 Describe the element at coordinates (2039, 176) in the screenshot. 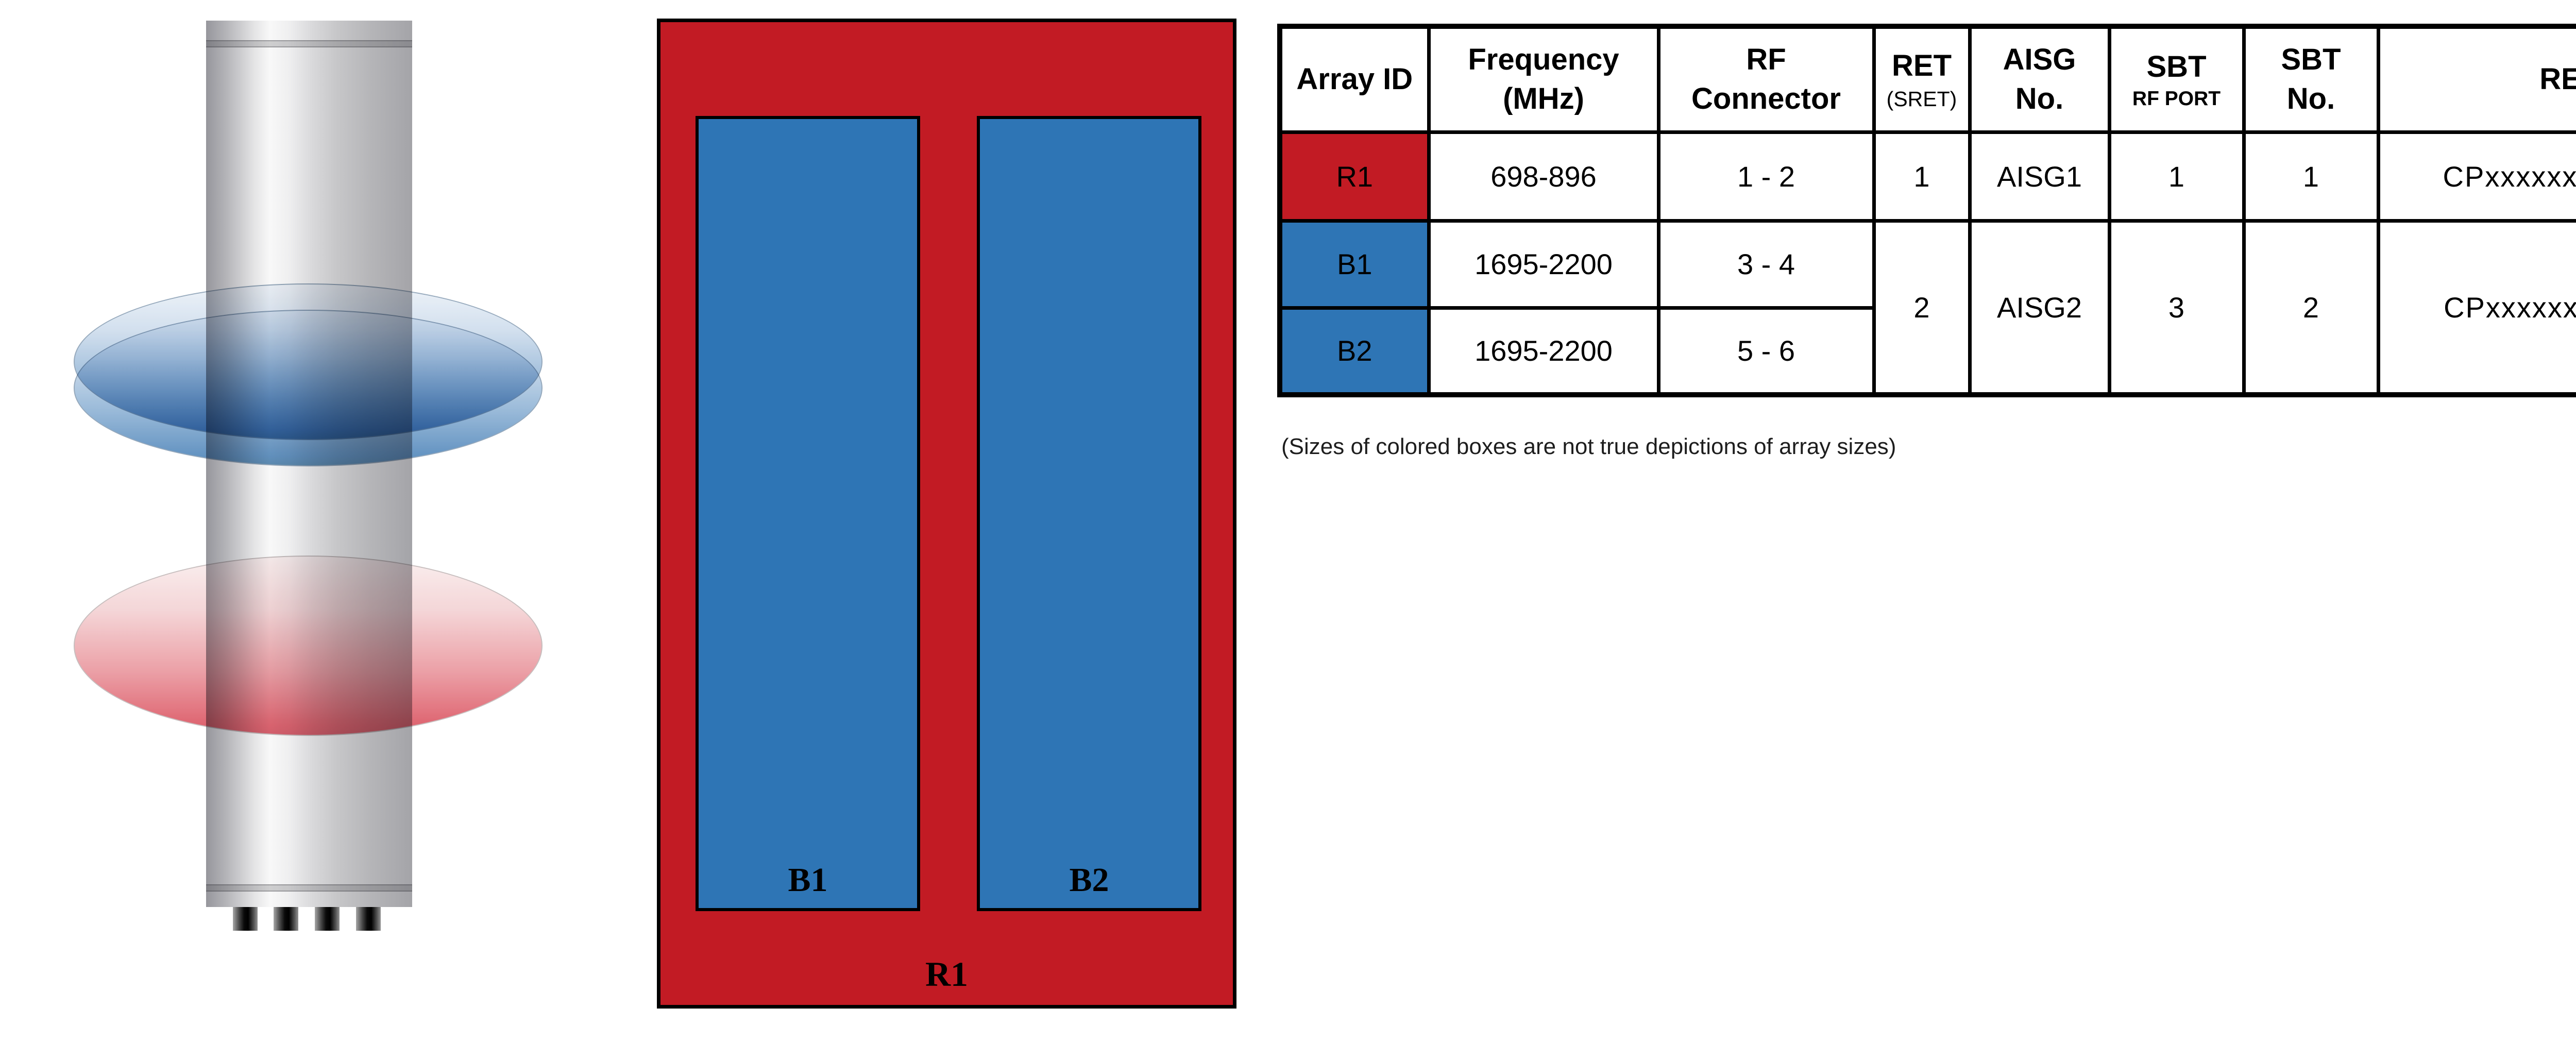

I see `cell-r1-aisg: AISG1` at that location.